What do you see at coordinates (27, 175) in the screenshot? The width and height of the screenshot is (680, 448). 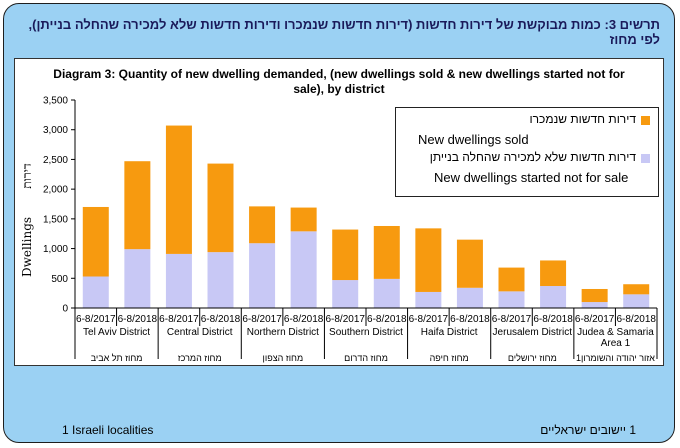 I see `y-axis-label-he: דירות` at bounding box center [27, 175].